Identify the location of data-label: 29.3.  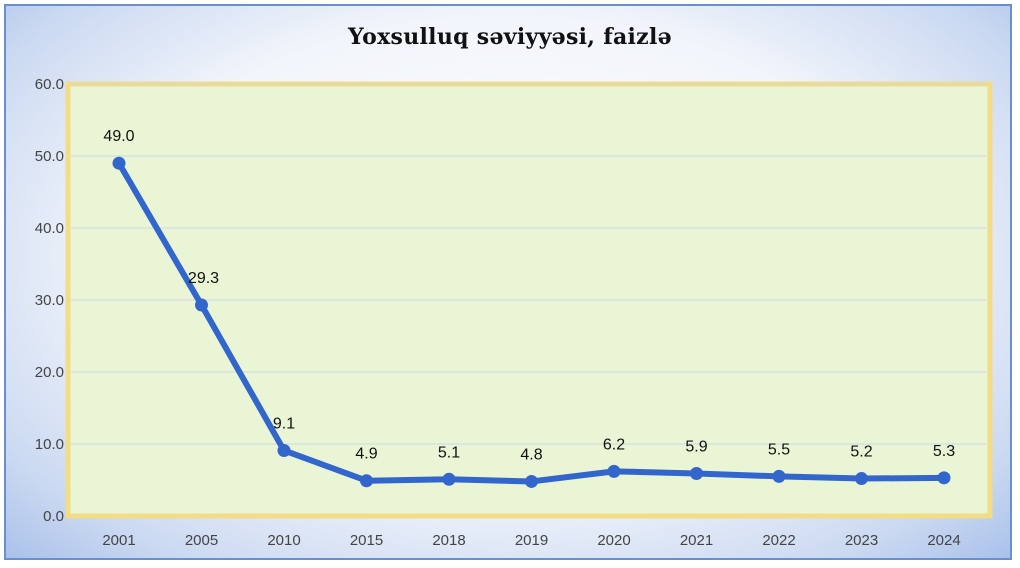
(203, 278).